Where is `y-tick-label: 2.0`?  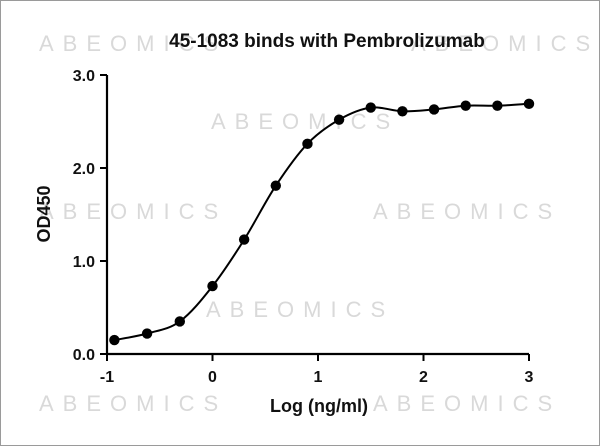
y-tick-label: 2.0 is located at coordinates (84, 169).